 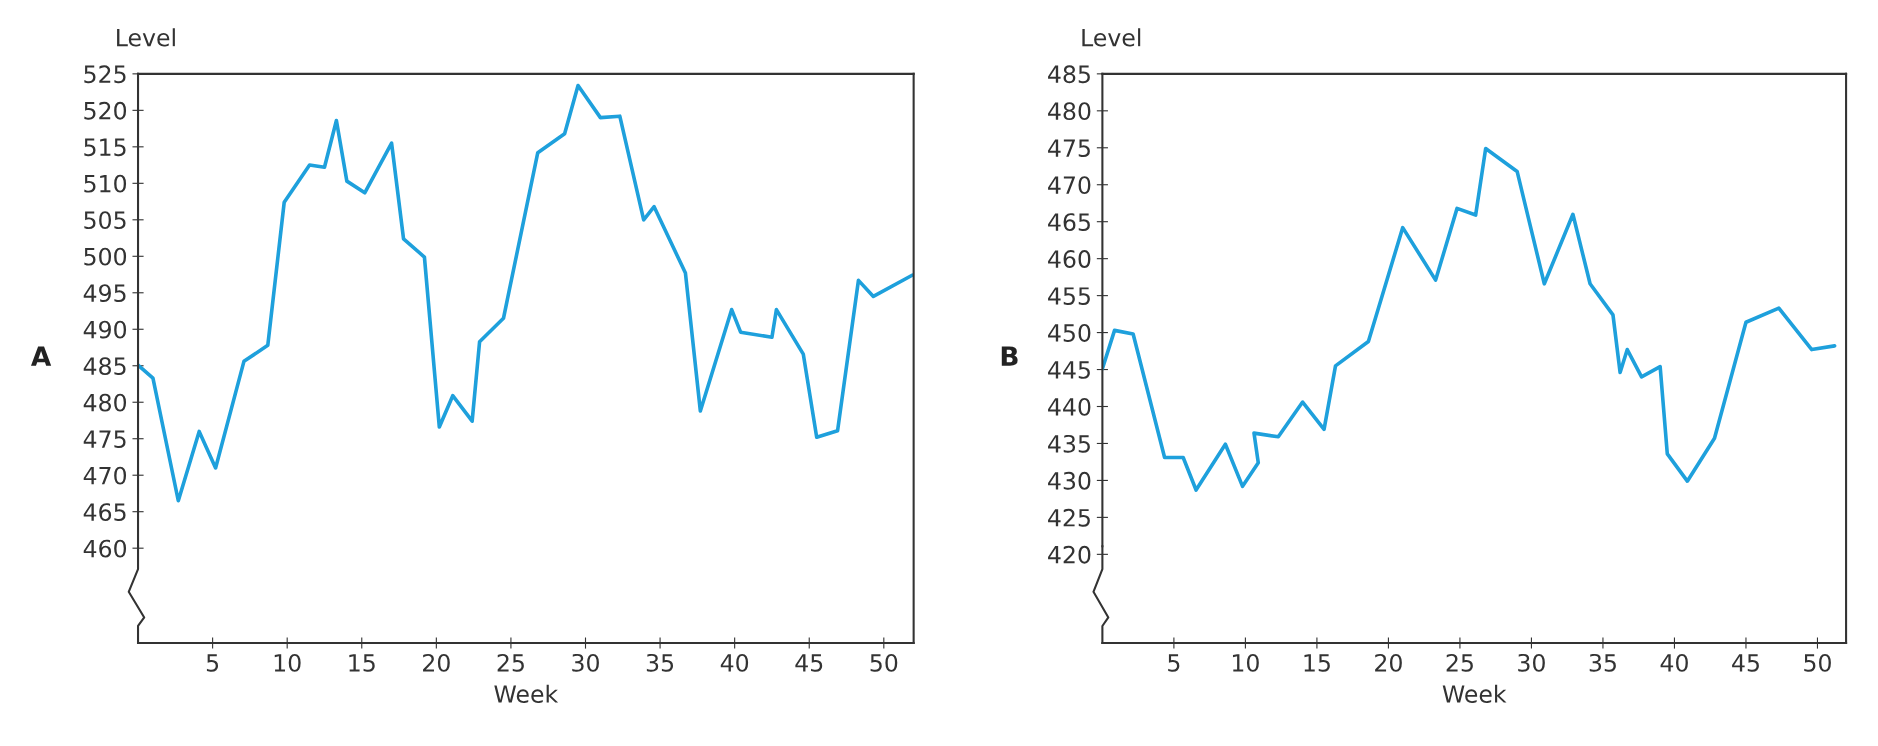 What do you see at coordinates (105, 220) in the screenshot?
I see `y-tick-label: 505` at bounding box center [105, 220].